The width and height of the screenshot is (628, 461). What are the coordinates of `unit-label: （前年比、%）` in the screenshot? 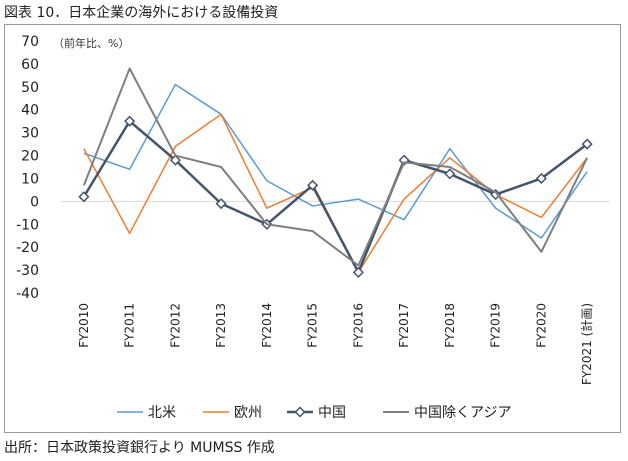 It's located at (91, 43).